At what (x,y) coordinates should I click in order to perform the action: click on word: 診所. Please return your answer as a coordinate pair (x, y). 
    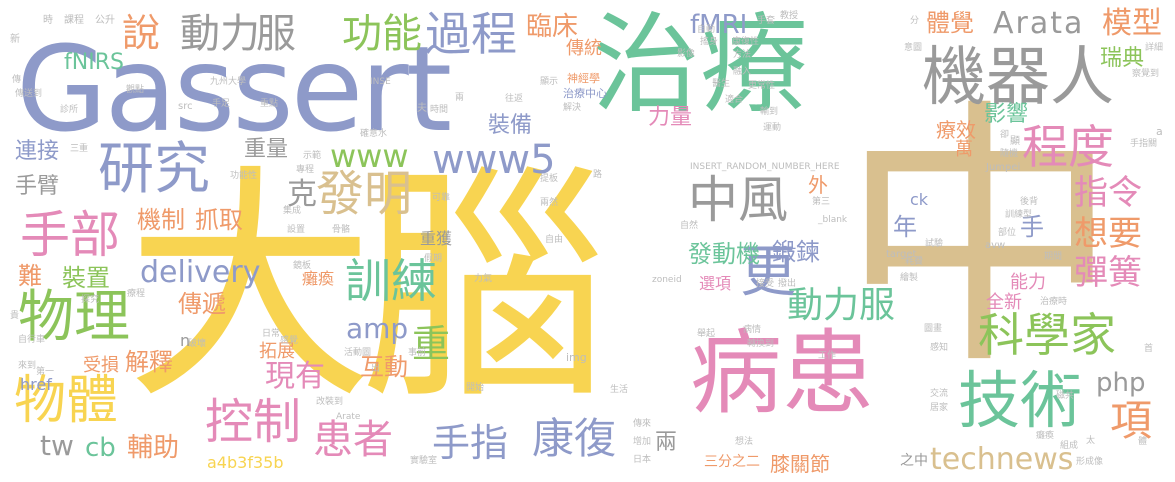
    Looking at the image, I should click on (69, 110).